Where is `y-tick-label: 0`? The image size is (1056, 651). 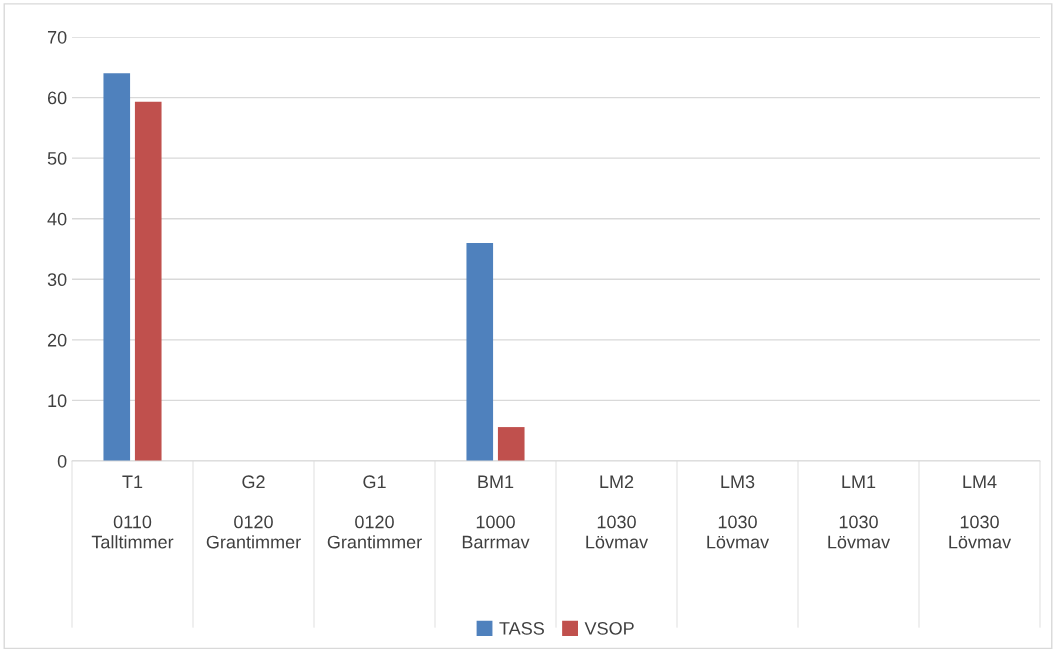 y-tick-label: 0 is located at coordinates (62, 461).